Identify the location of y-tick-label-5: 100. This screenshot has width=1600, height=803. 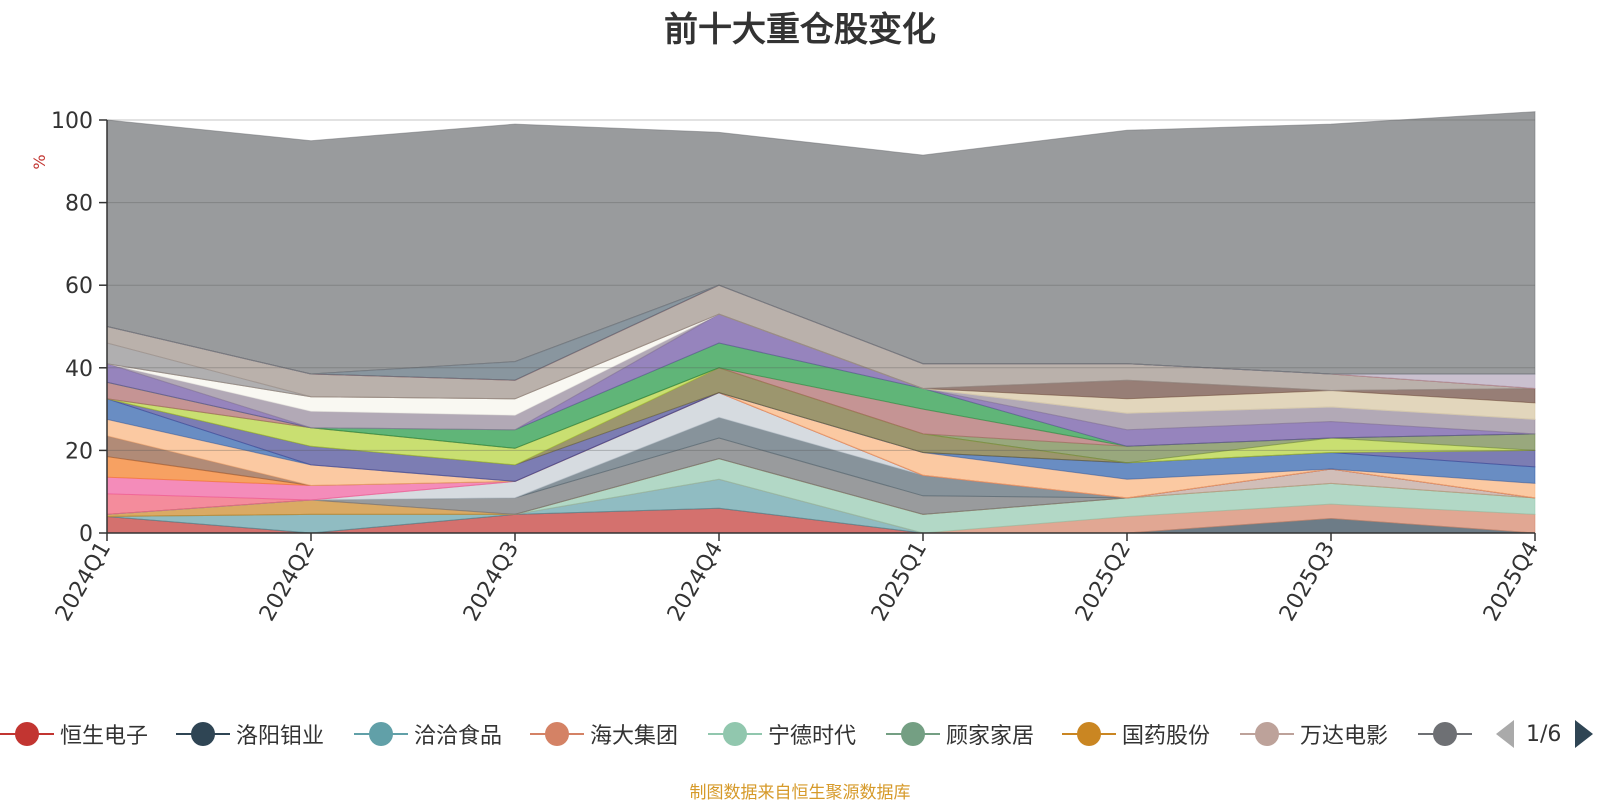
(72, 121).